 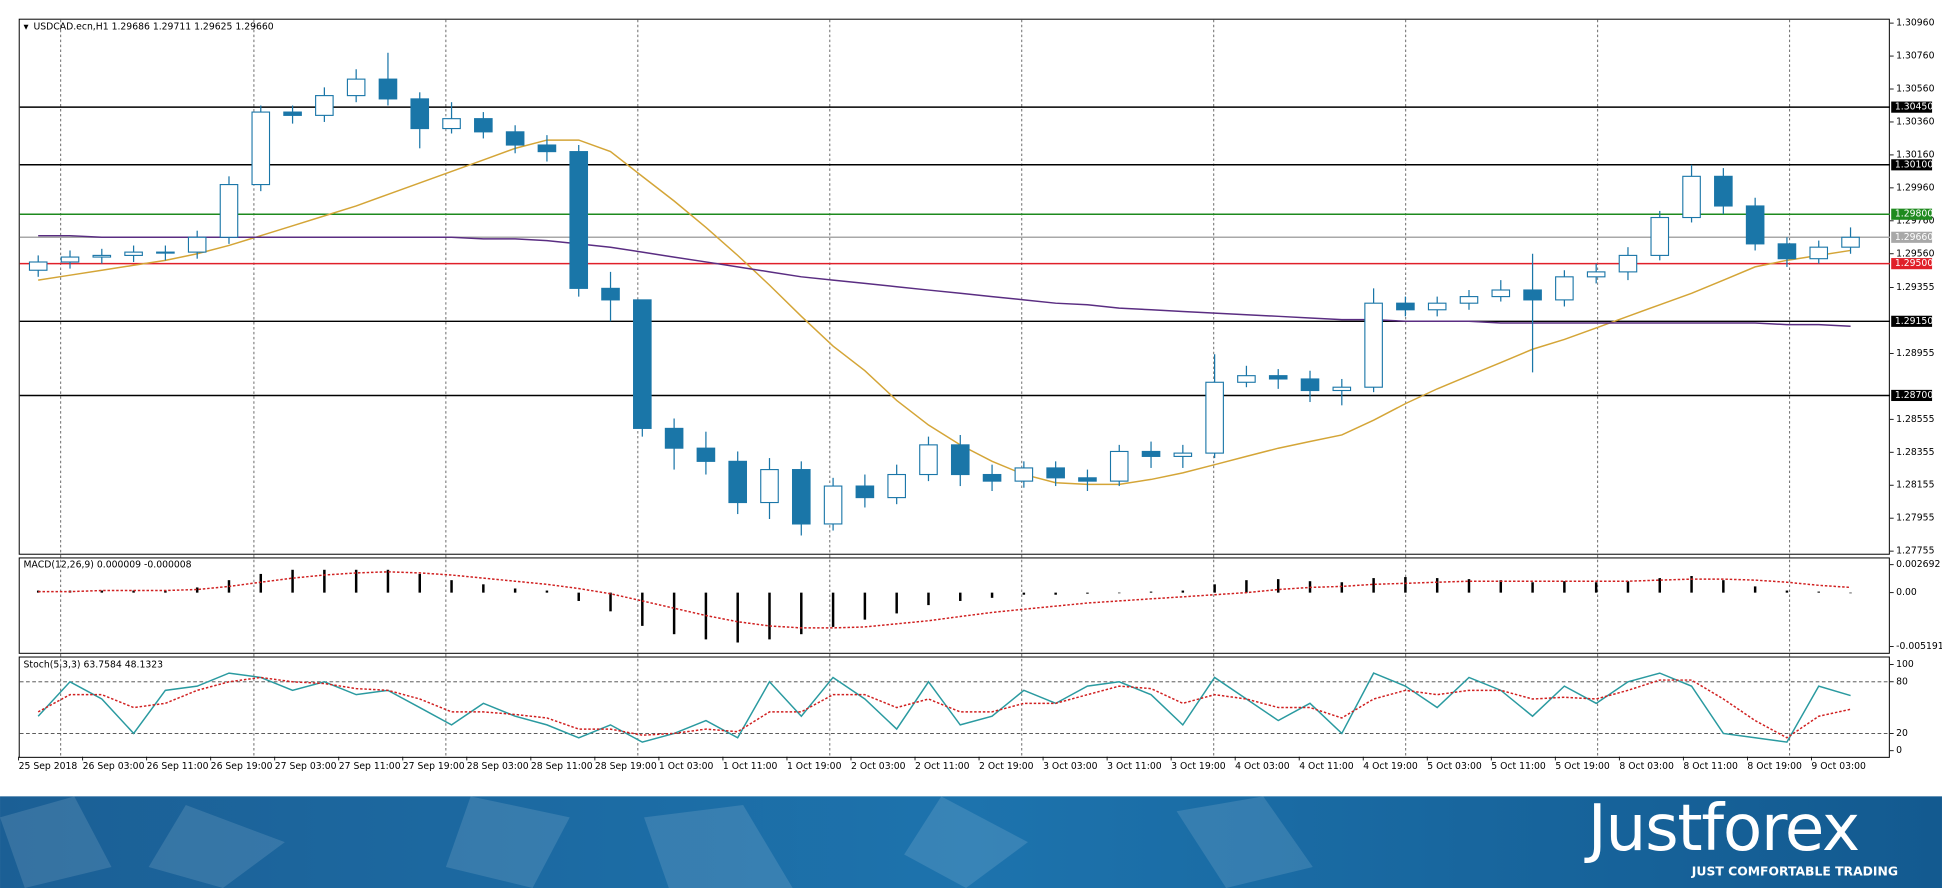 I want to click on brand: Justforex, so click(x=1721, y=828).